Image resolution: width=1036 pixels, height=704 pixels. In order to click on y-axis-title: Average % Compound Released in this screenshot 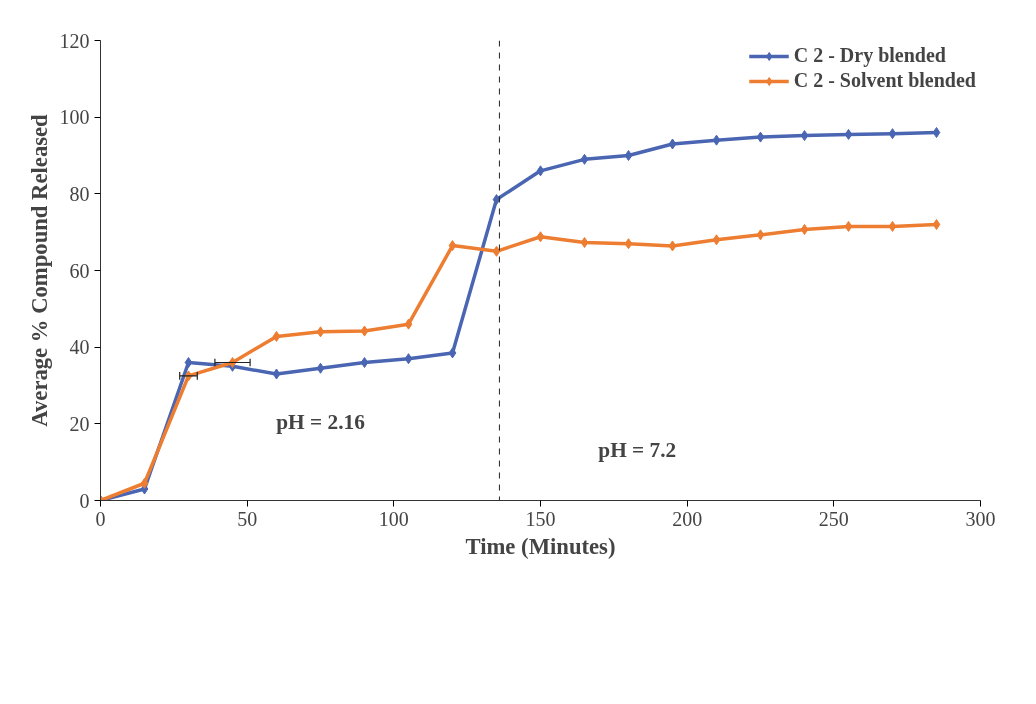, I will do `click(39, 270)`.